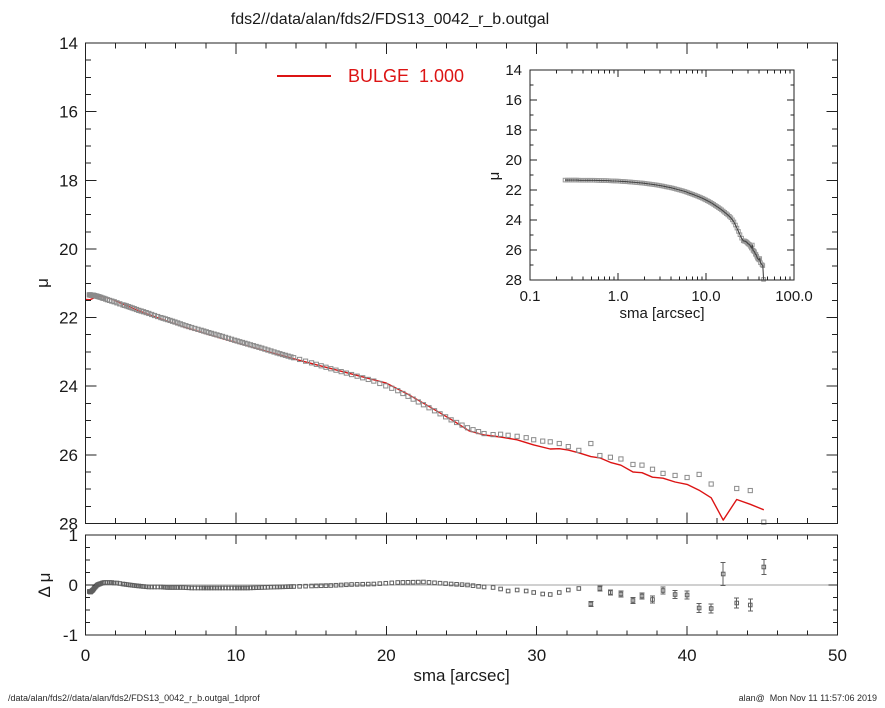 The width and height of the screenshot is (885, 708). What do you see at coordinates (73, 535) in the screenshot?
I see `svg-text: 1` at bounding box center [73, 535].